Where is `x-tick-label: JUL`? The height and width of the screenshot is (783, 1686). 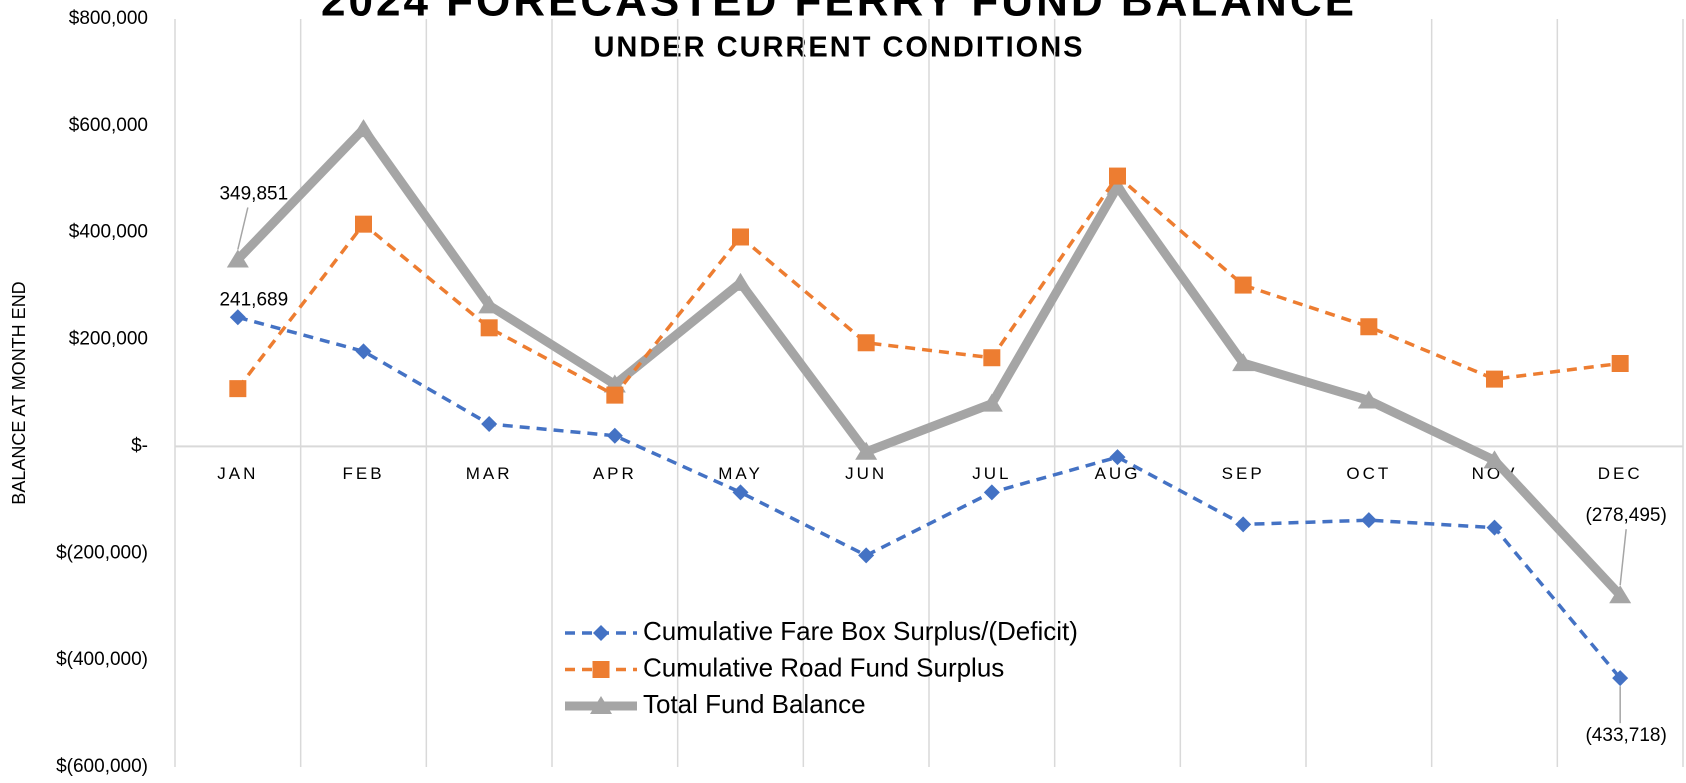 x-tick-label: JUL is located at coordinates (991, 473).